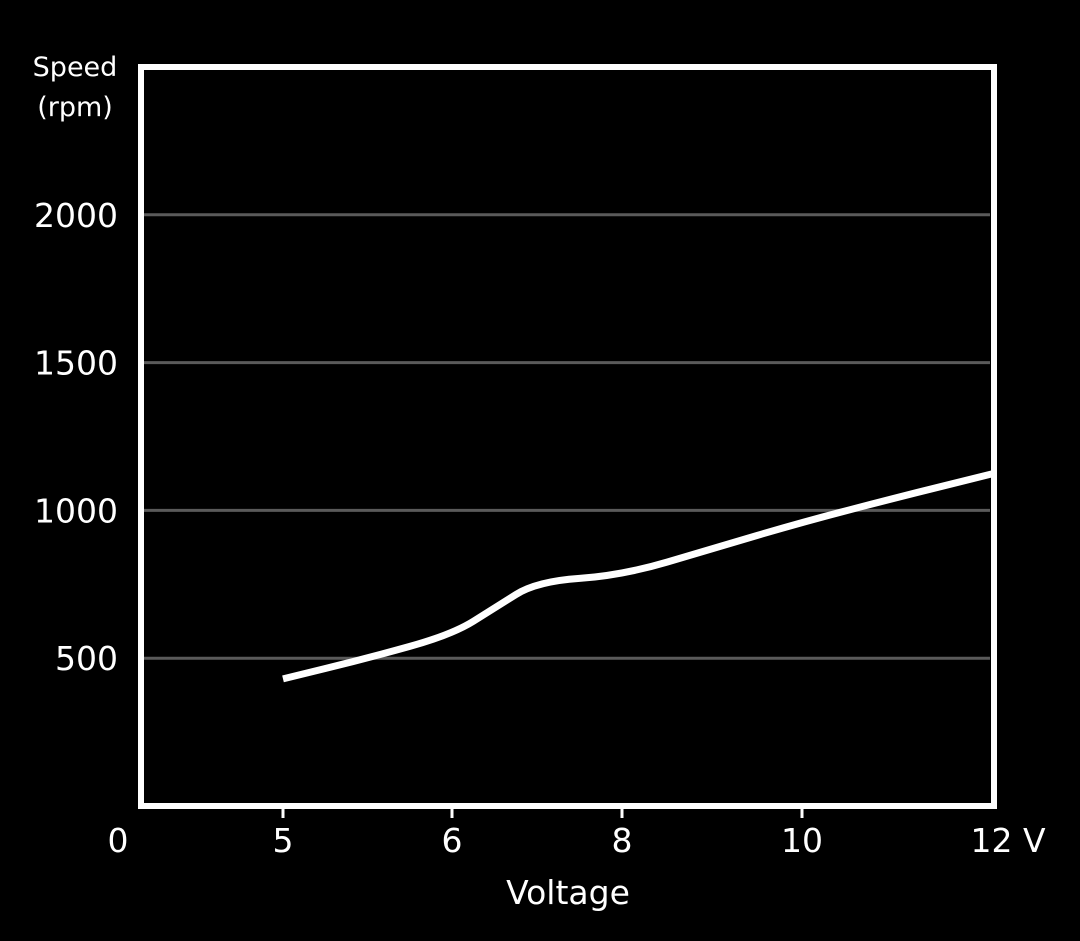 This screenshot has height=941, width=1080. What do you see at coordinates (76, 510) in the screenshot?
I see `y-tick-label-1000: 1000` at bounding box center [76, 510].